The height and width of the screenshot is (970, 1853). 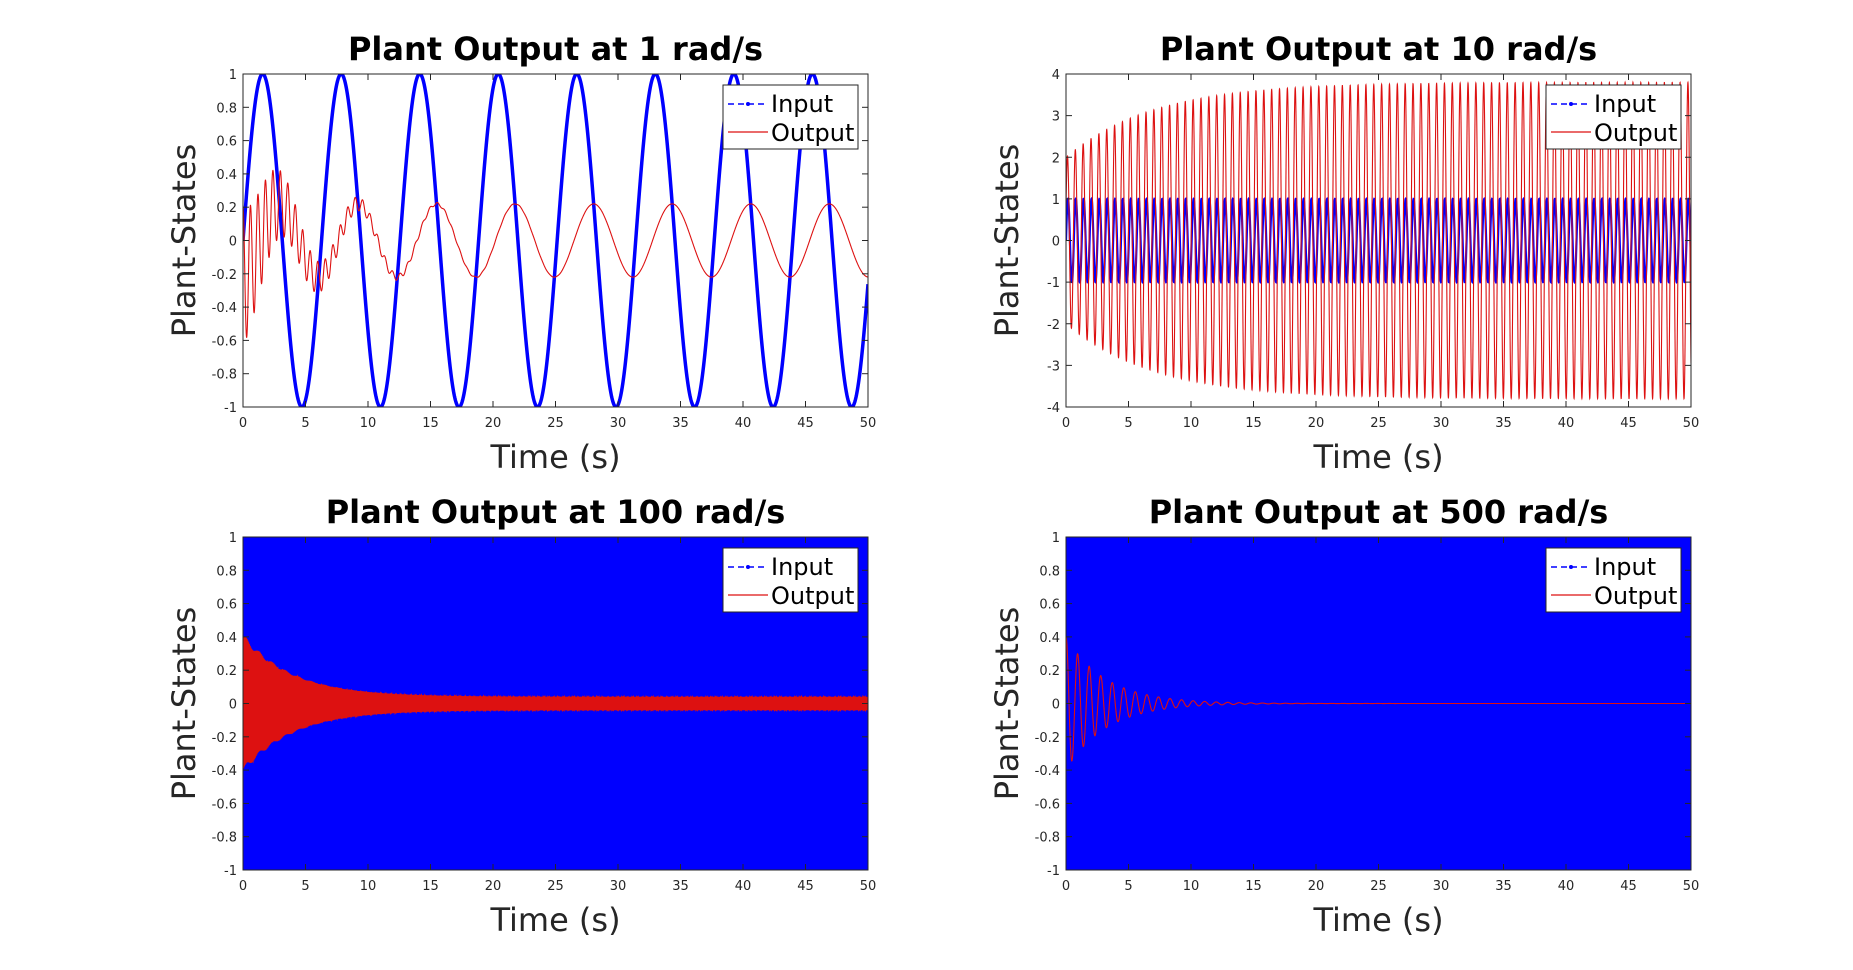 What do you see at coordinates (493, 423) in the screenshot?
I see `x-tick-label: 20` at bounding box center [493, 423].